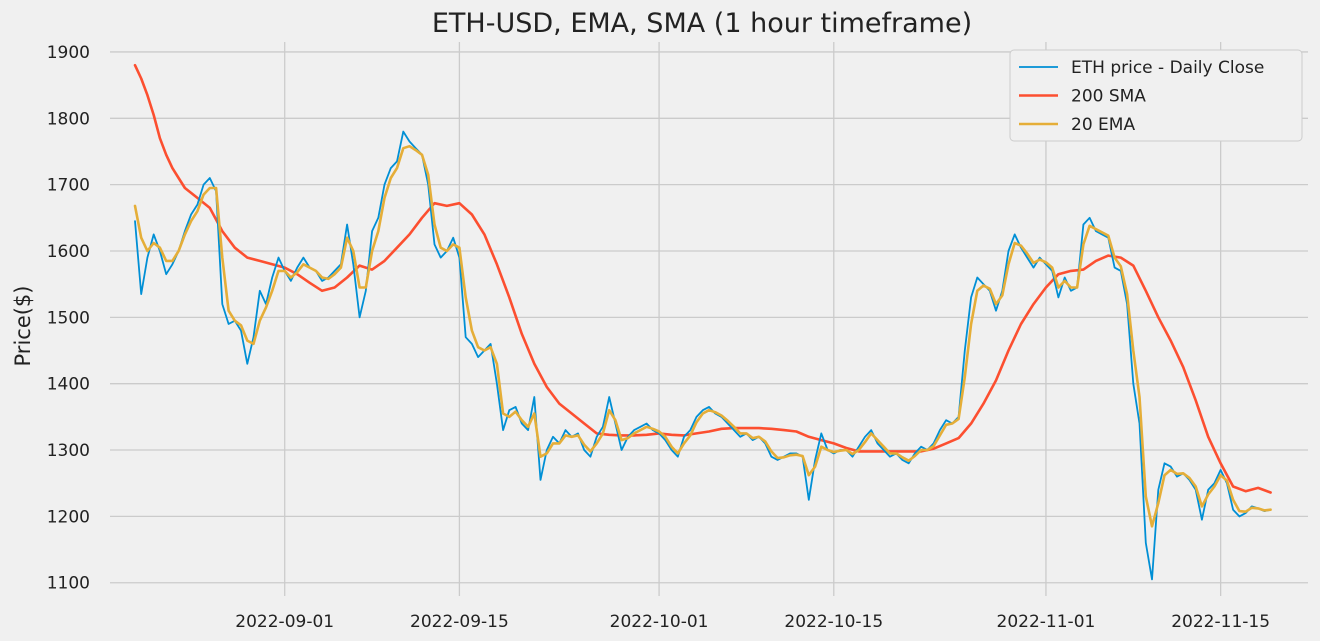 The image size is (1320, 641). What do you see at coordinates (68, 385) in the screenshot?
I see `y-tick-label: 1400` at bounding box center [68, 385].